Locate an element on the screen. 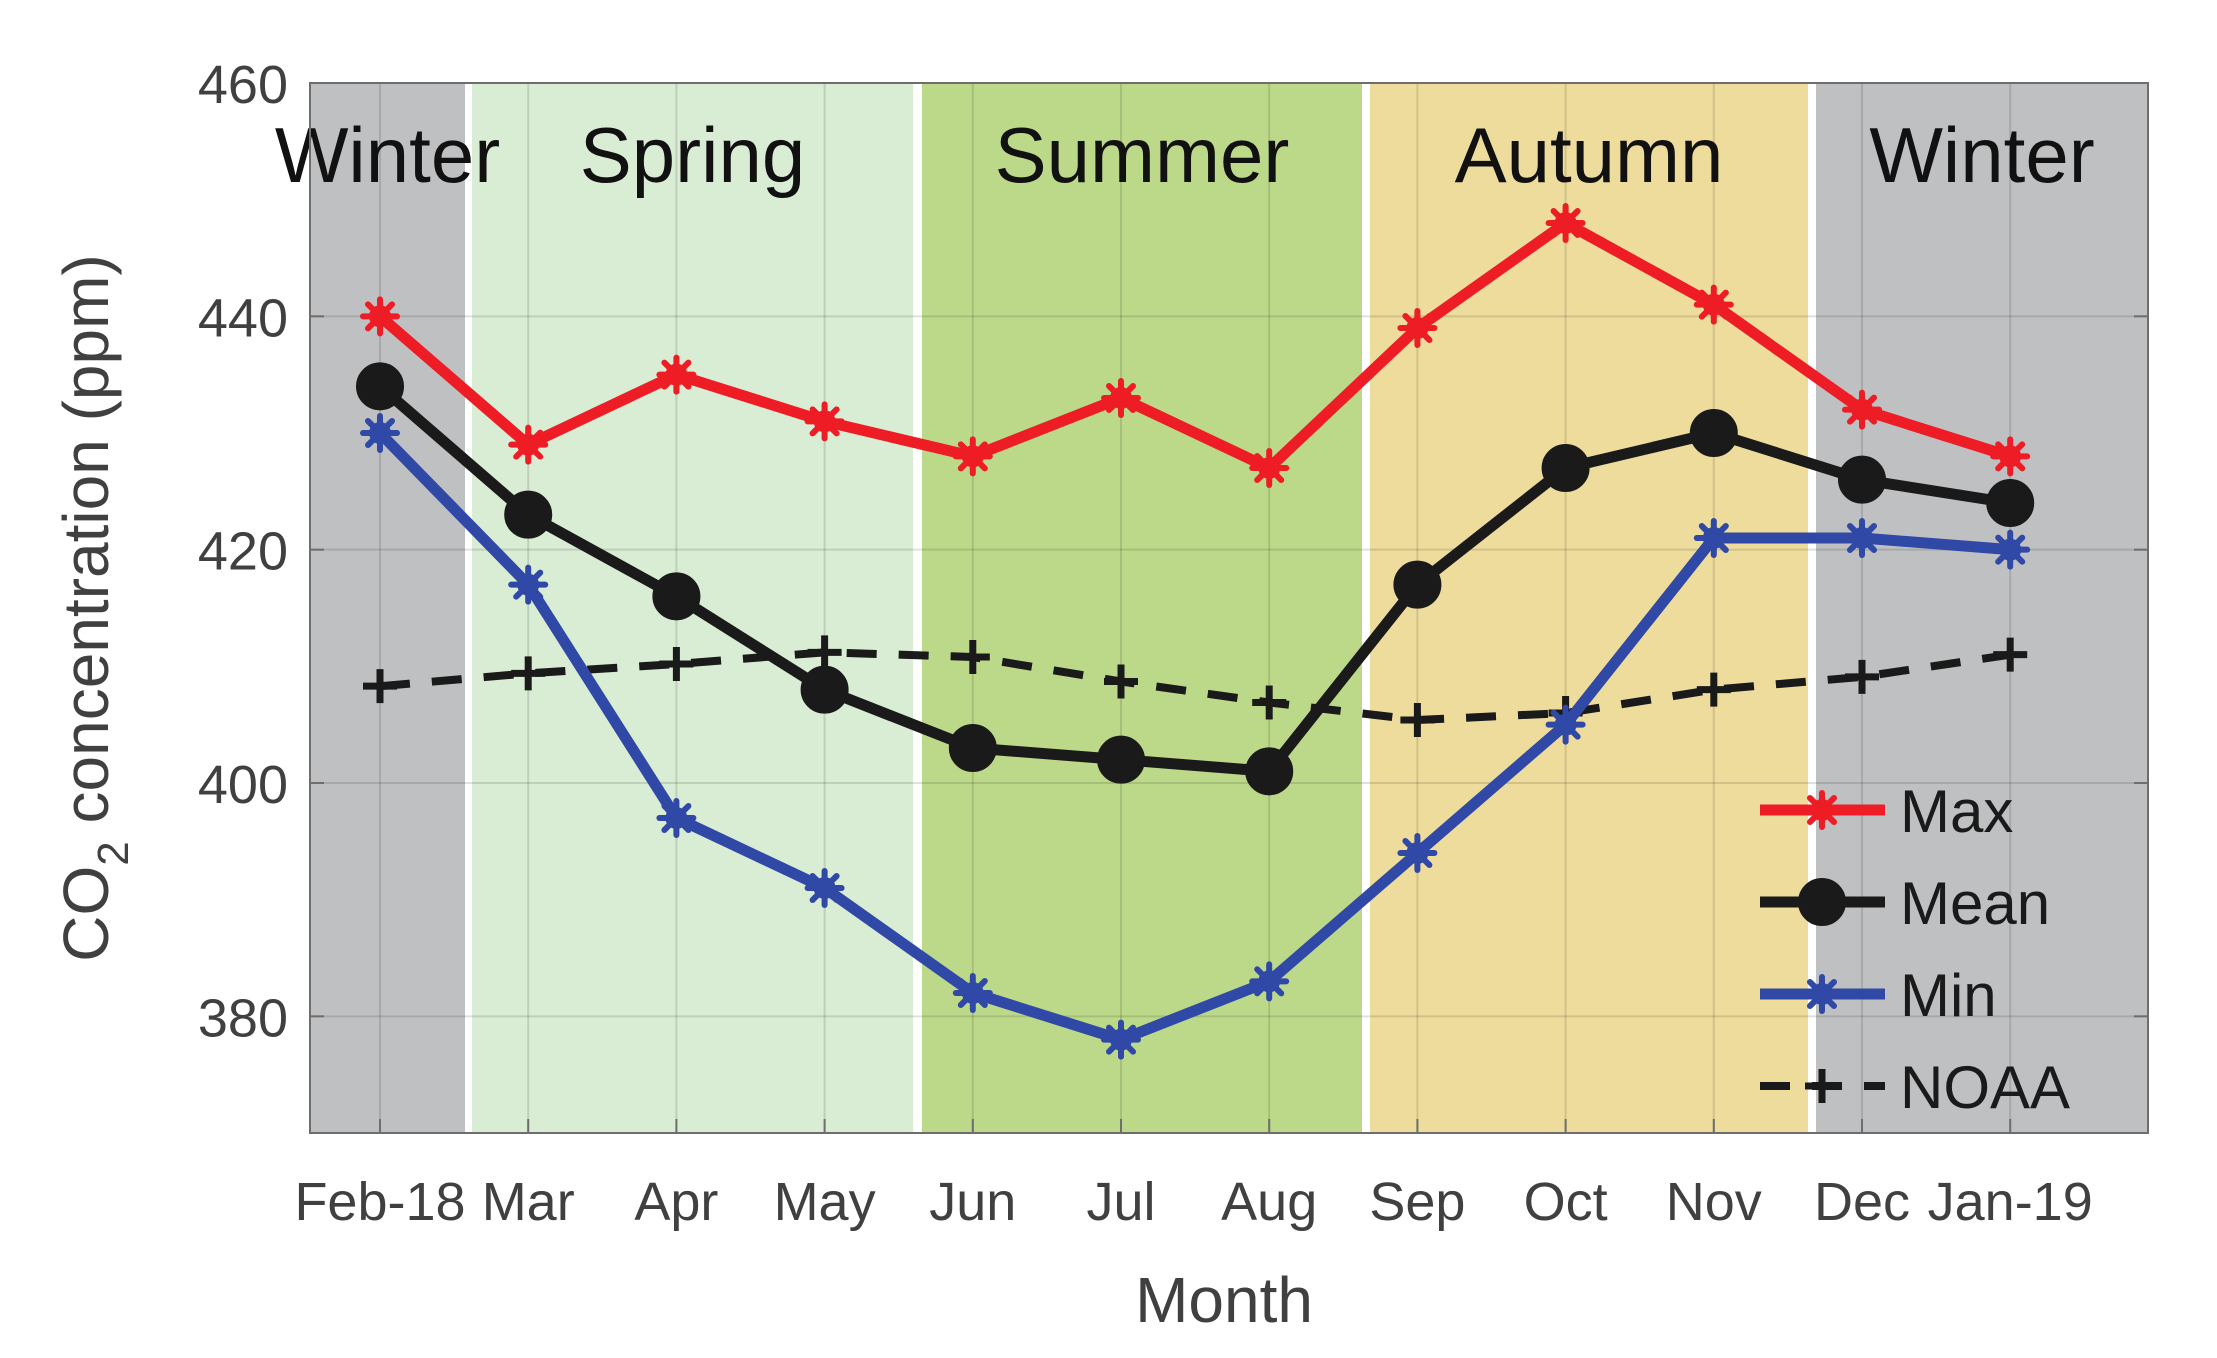  x-tick-label: Feb-18 is located at coordinates (379, 1202).